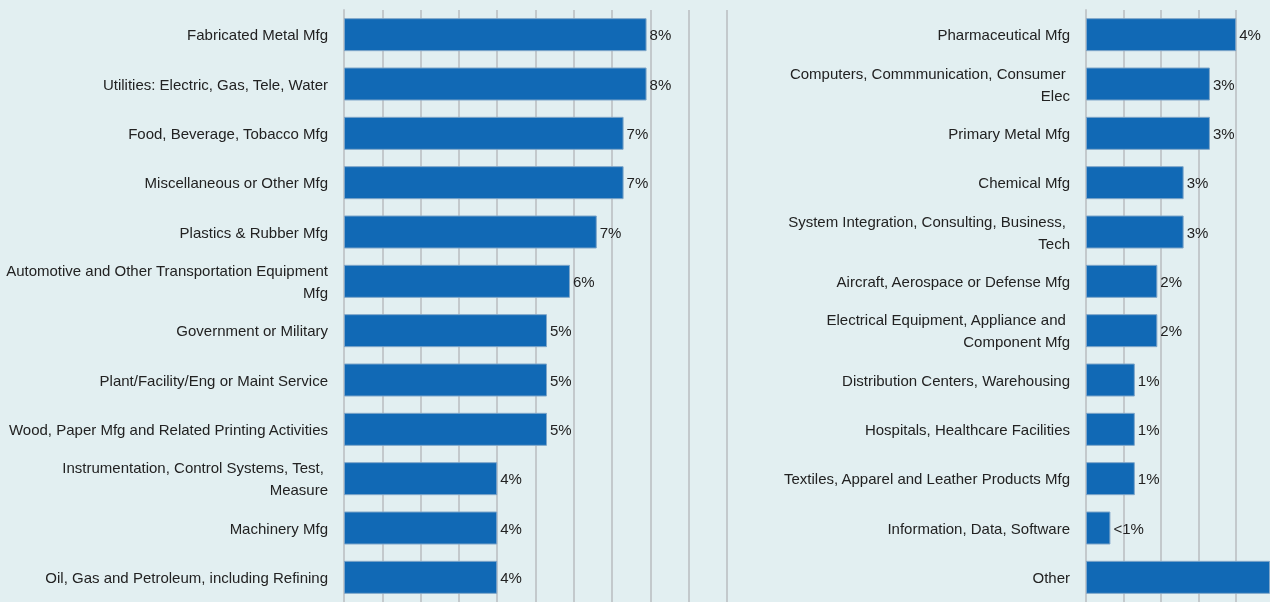 The image size is (1270, 602). Describe the element at coordinates (252, 331) in the screenshot. I see `y-tick-label: Government or Military` at that location.